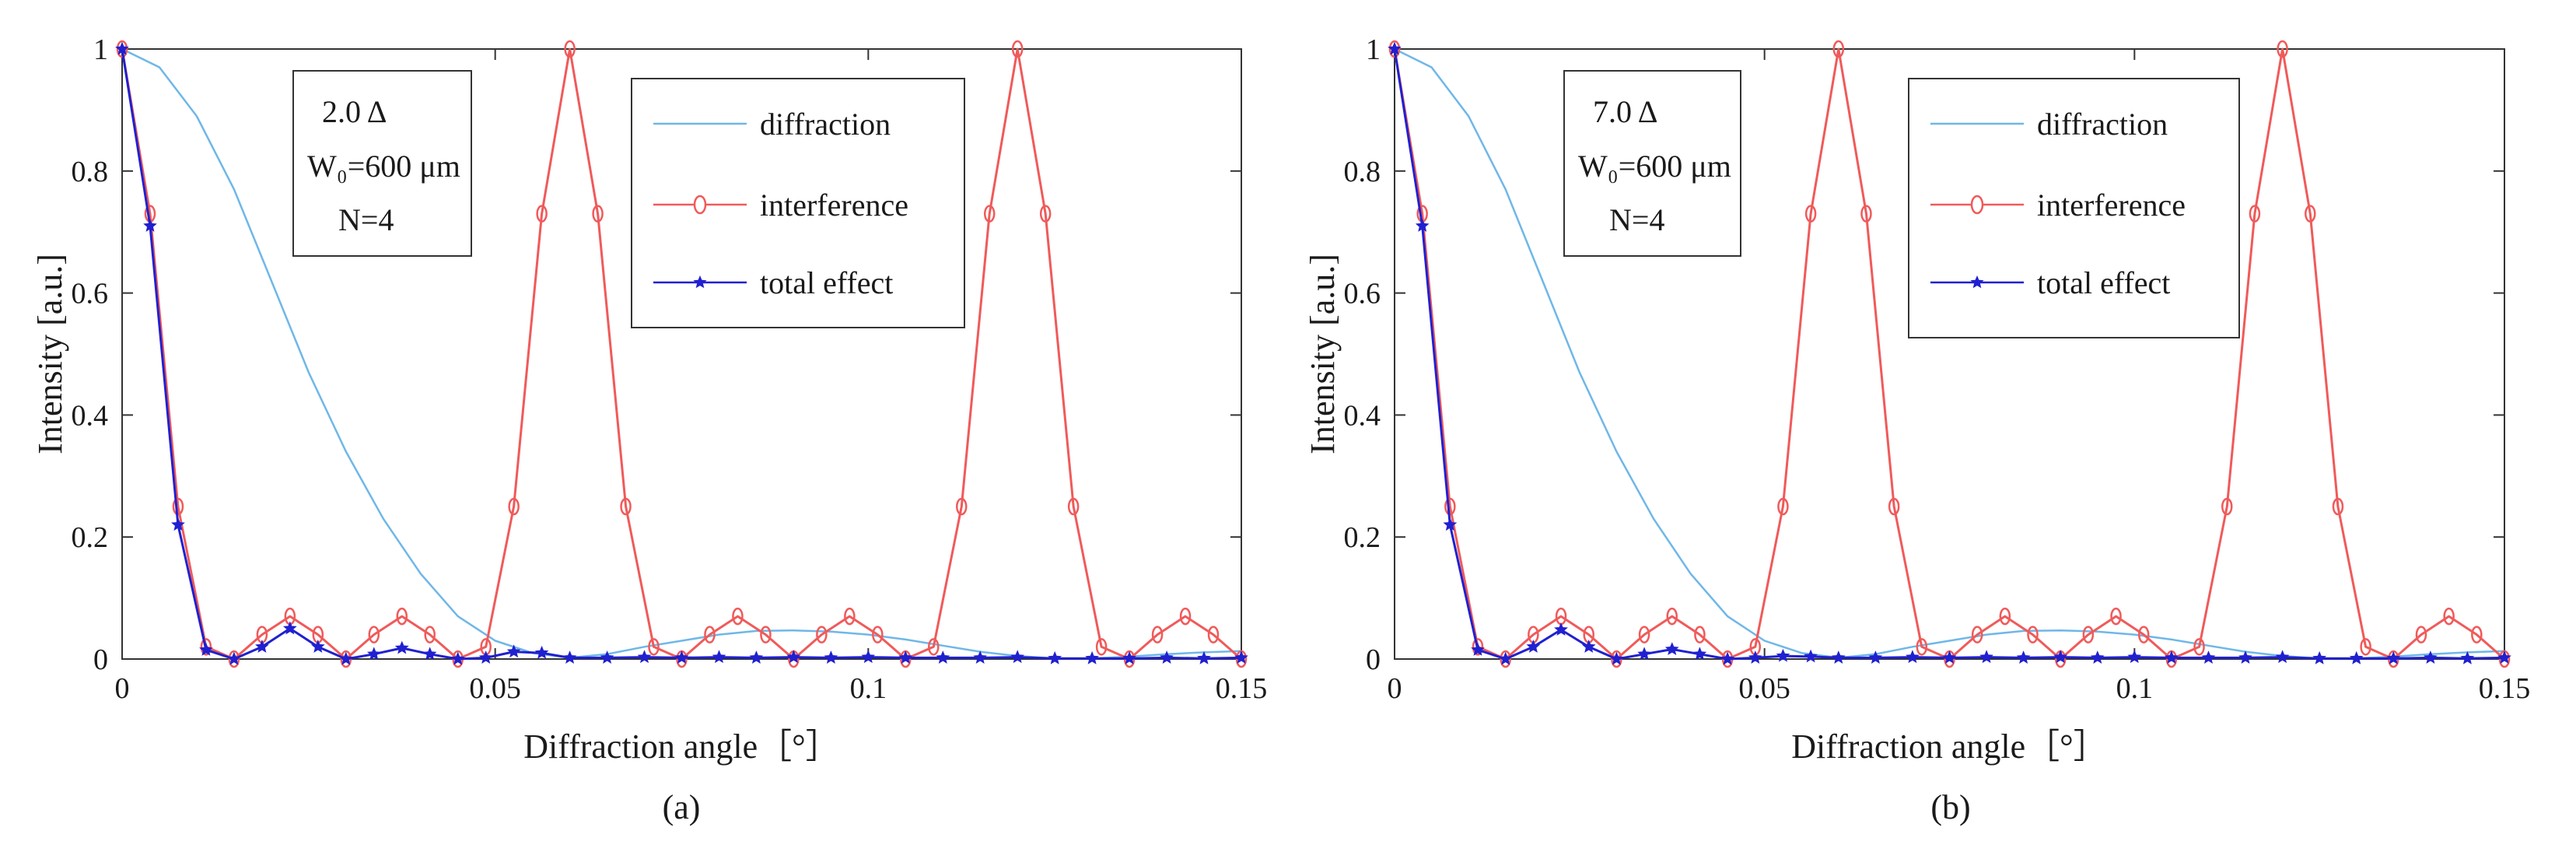  What do you see at coordinates (700, 282) in the screenshot?
I see `legend-marker-total` at bounding box center [700, 282].